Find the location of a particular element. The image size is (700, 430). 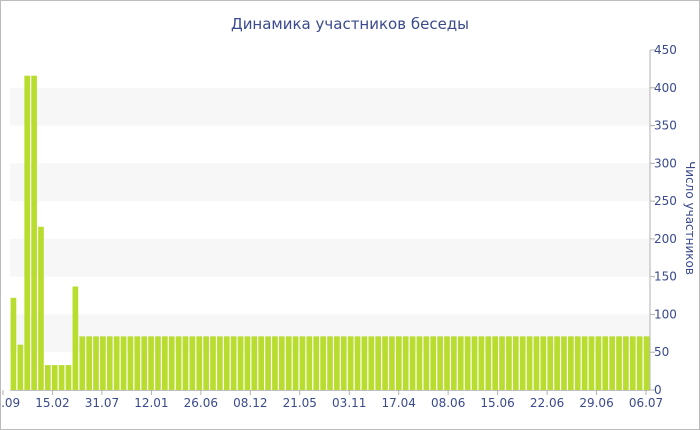

x-tick-label: 15.02 is located at coordinates (52, 403).